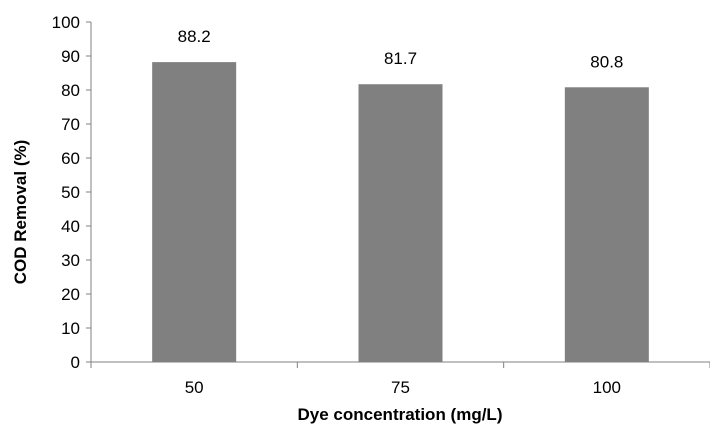  What do you see at coordinates (70, 124) in the screenshot?
I see `y-tick-label: 70` at bounding box center [70, 124].